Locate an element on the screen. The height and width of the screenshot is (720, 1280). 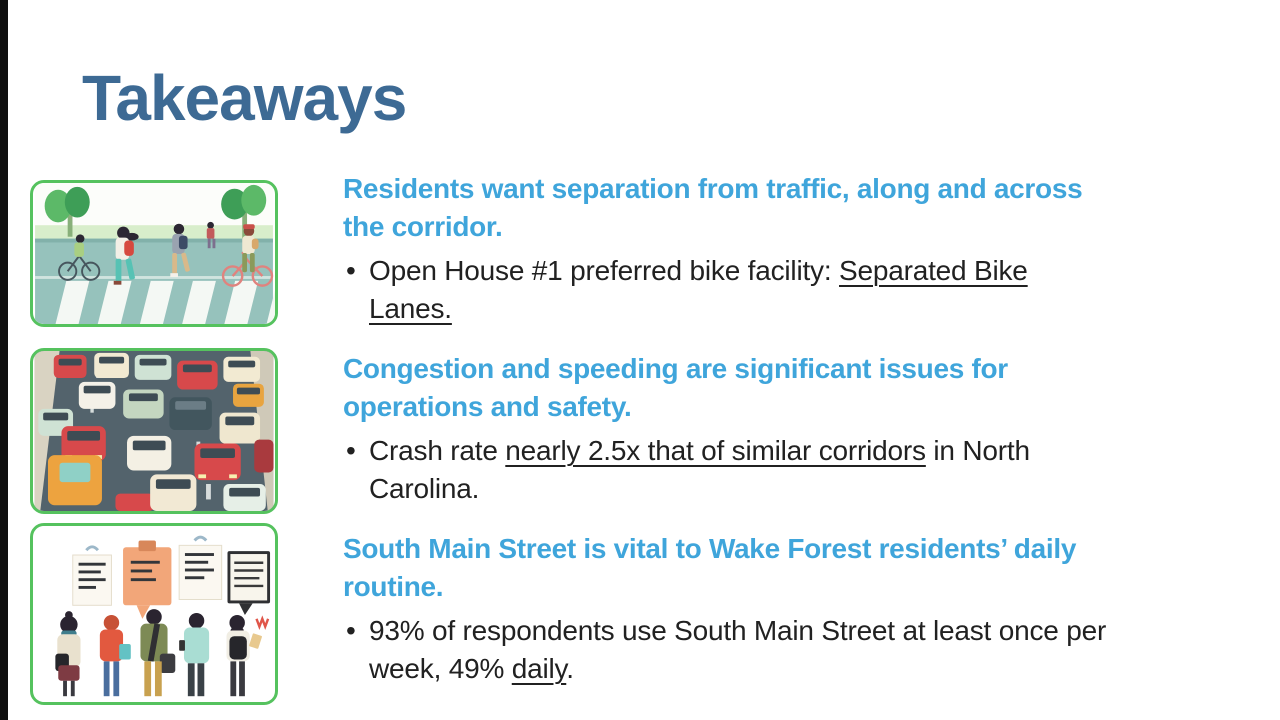
traffic-congestion-illustration is located at coordinates (154, 431).